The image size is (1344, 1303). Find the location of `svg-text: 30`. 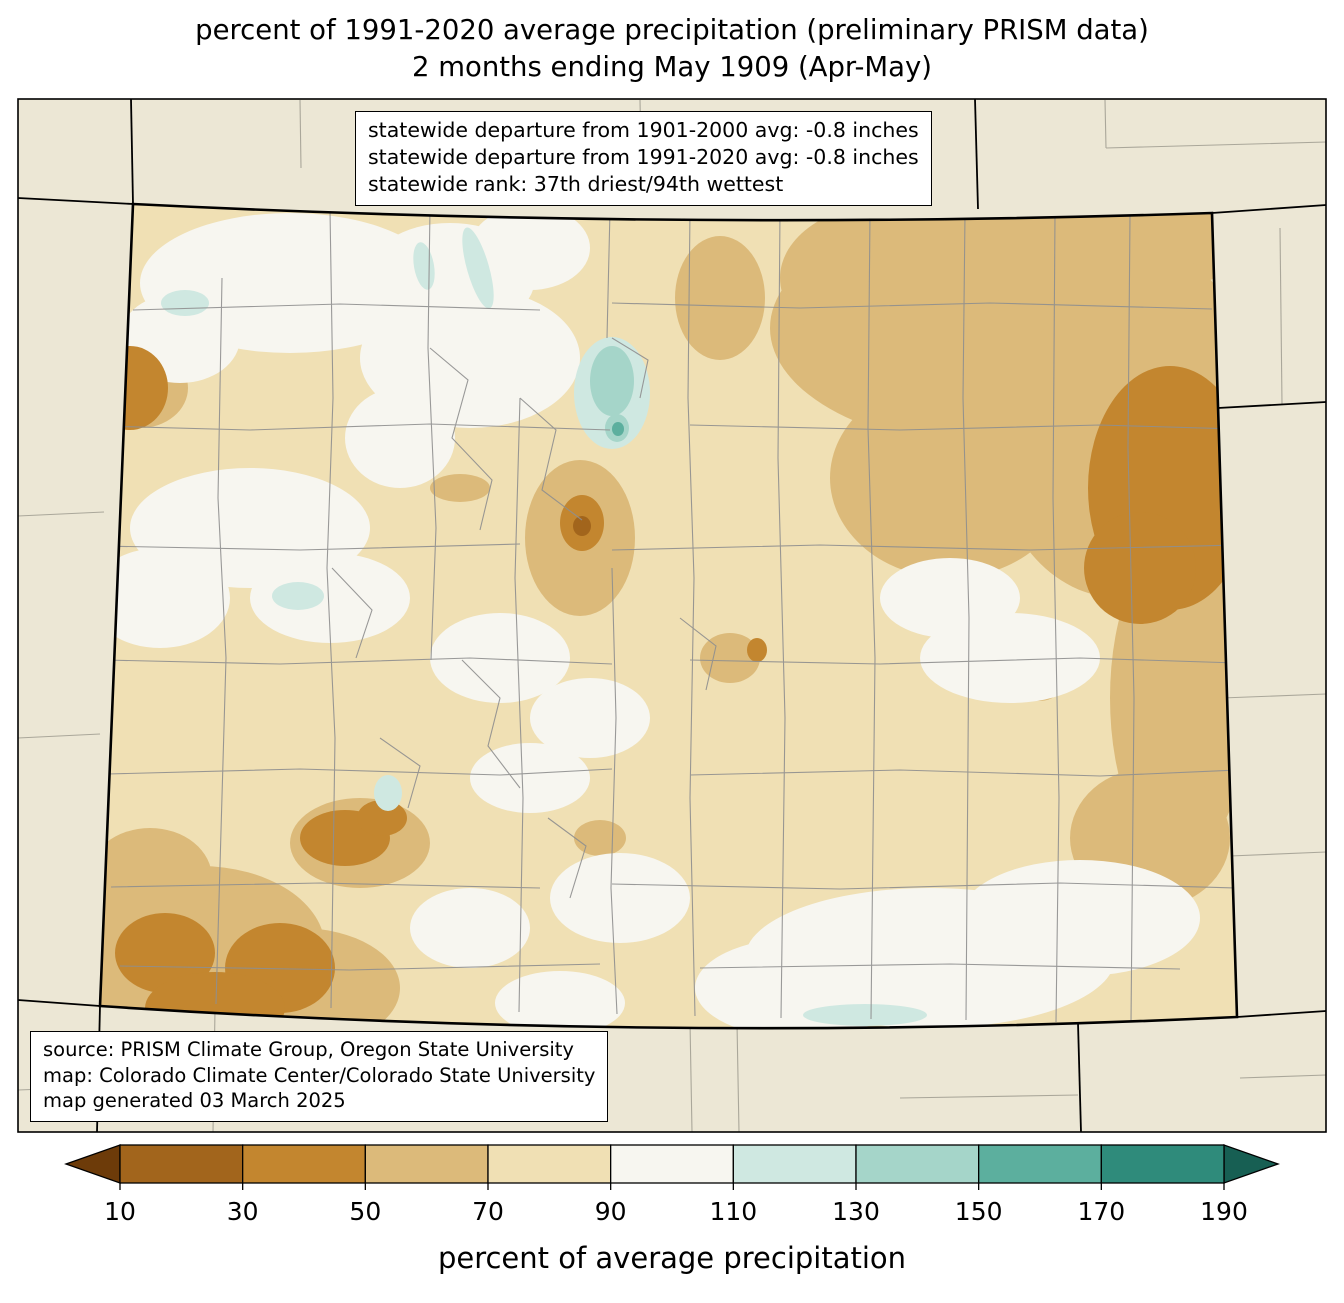

svg-text: 30 is located at coordinates (243, 1211).